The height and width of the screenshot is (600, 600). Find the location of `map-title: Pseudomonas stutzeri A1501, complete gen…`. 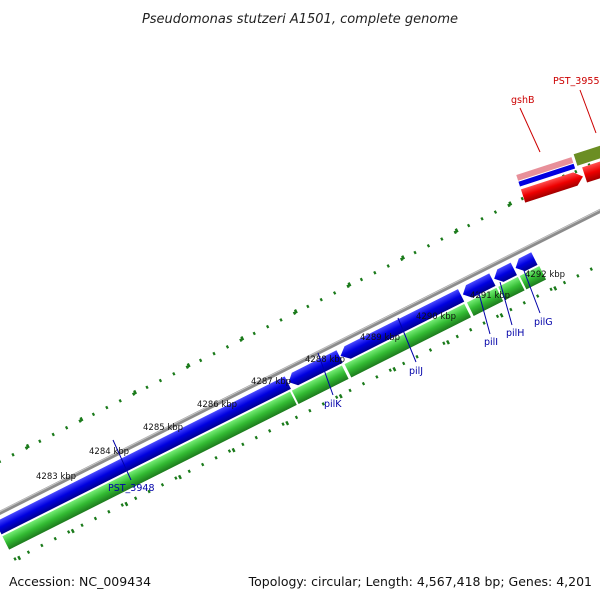

map-title: Pseudomonas stutzeri A1501, complete gen… is located at coordinates (300, 19).